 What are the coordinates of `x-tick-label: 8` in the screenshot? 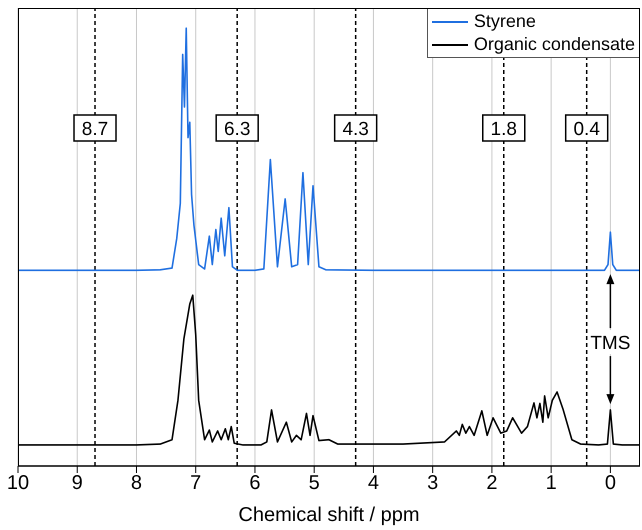 It's located at (136, 483).